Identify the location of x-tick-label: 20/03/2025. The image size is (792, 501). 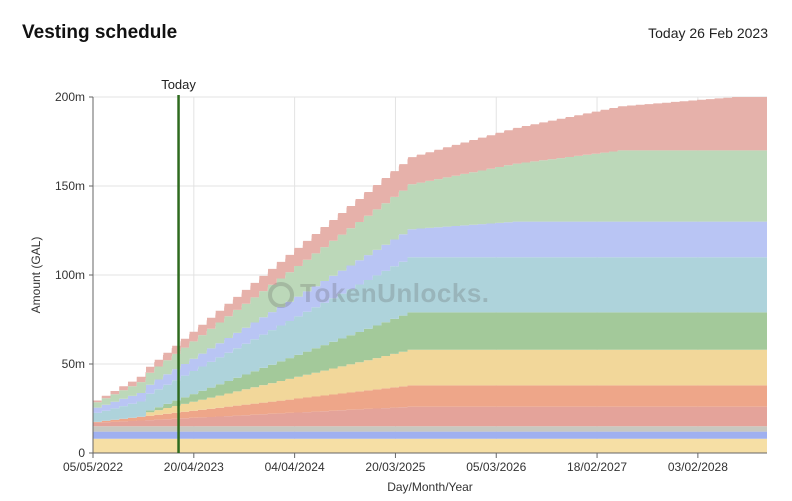
(395, 467).